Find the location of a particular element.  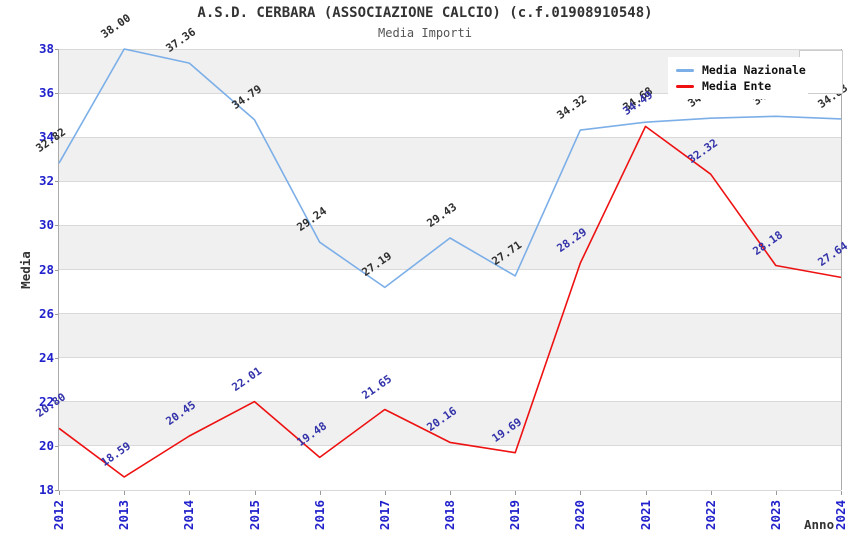

y-tick-label: 36 is located at coordinates (46, 93).